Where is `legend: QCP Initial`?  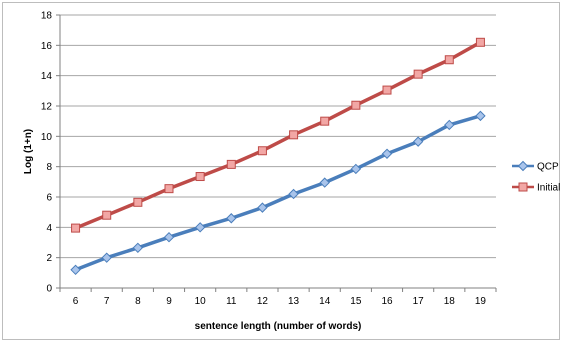 legend: QCP Initial is located at coordinates (536, 177).